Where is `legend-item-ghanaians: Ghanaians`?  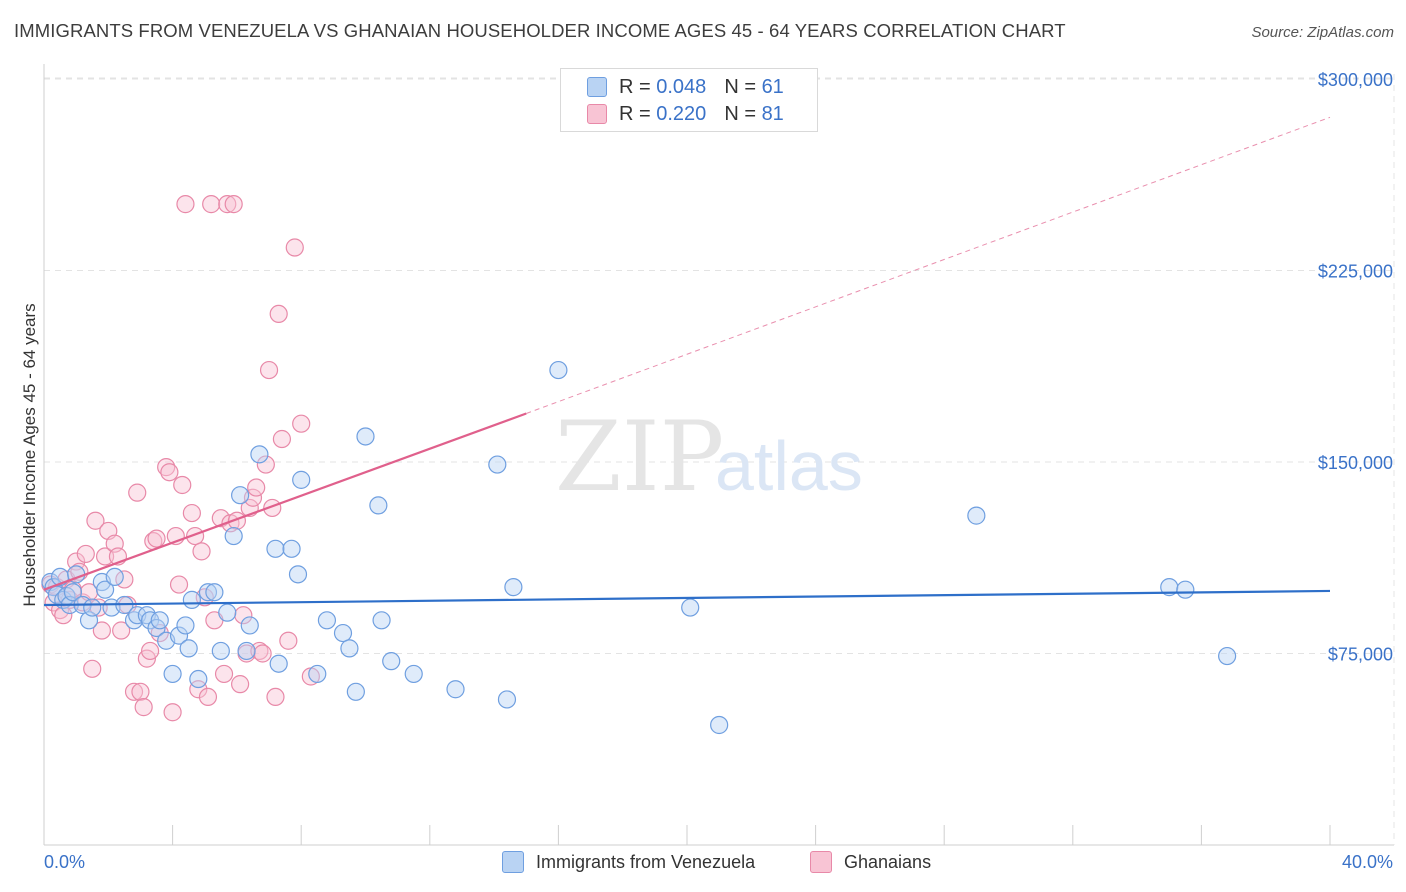 legend-item-ghanaians: Ghanaians is located at coordinates (870, 862).